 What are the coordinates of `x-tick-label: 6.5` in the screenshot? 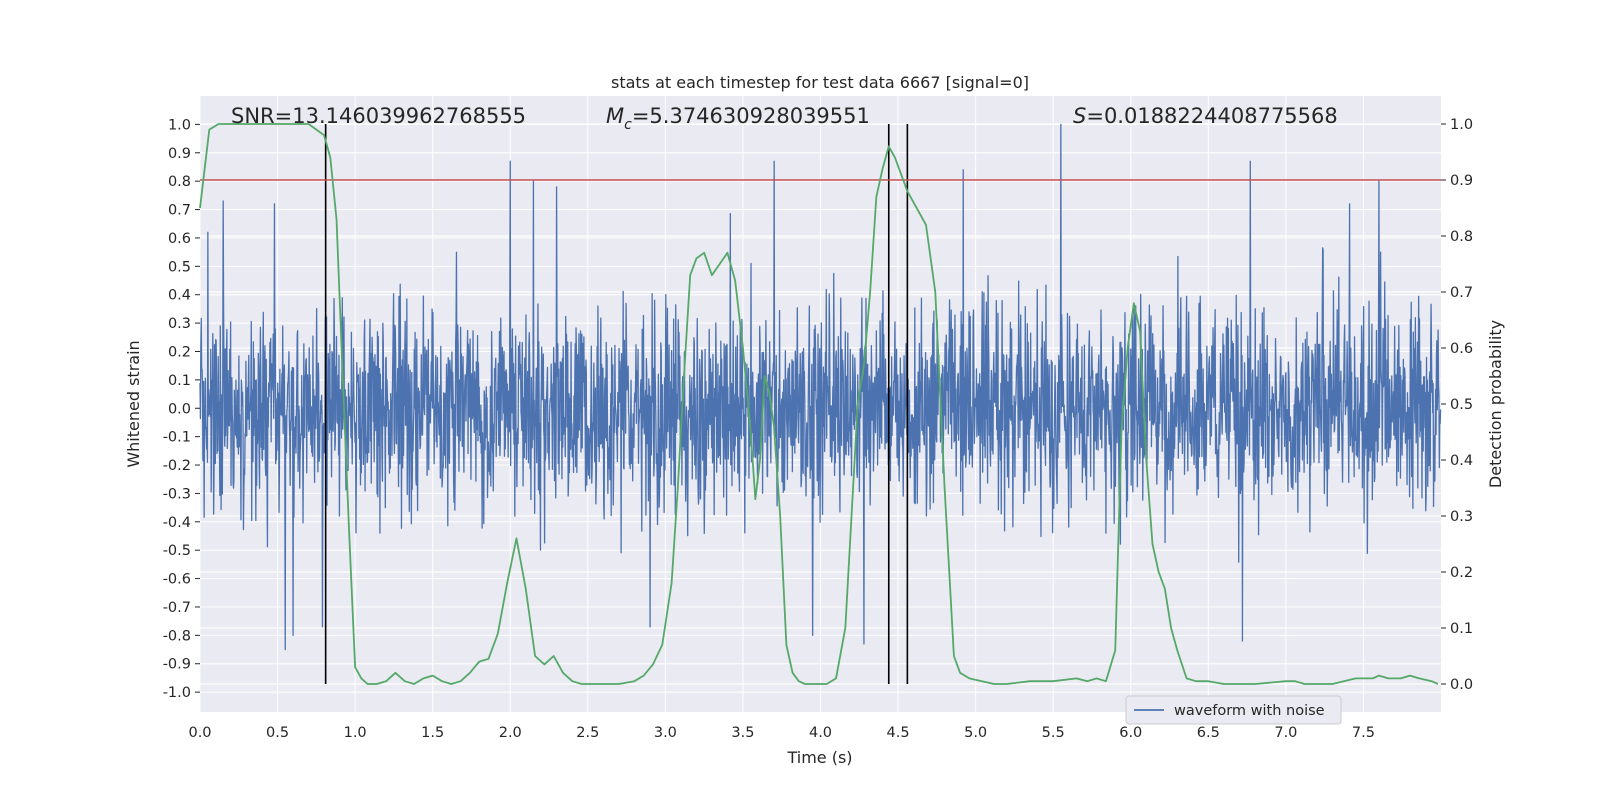 It's located at (1208, 733).